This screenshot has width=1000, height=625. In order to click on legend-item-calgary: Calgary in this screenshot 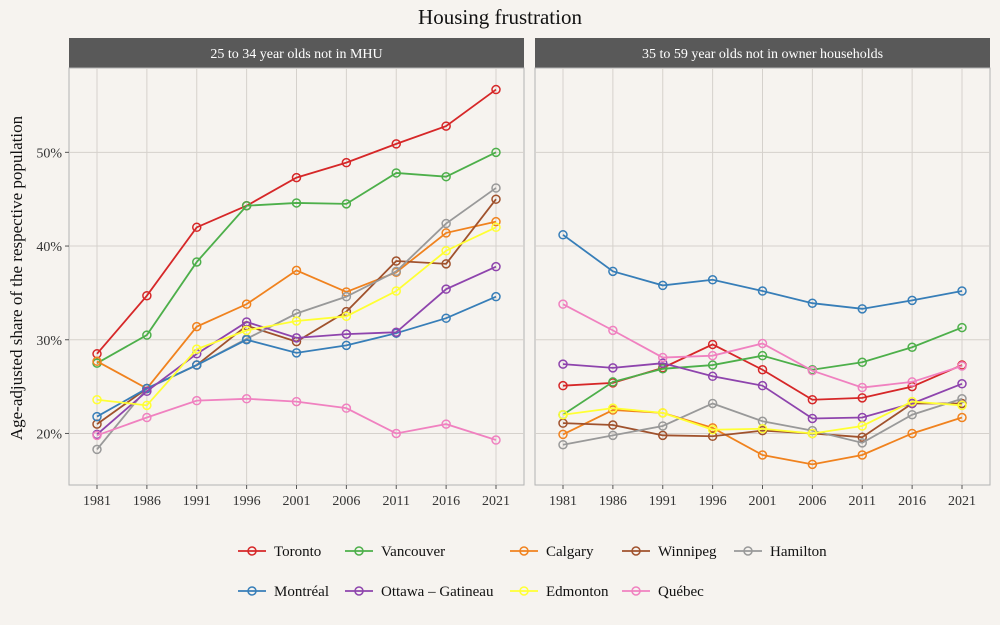, I will do `click(552, 552)`.